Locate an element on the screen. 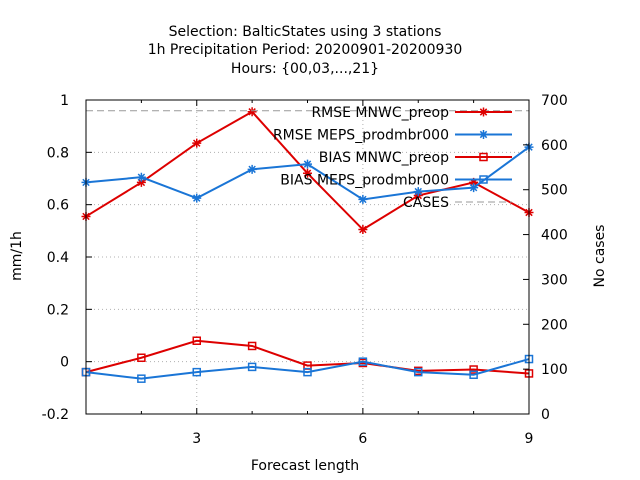 Image resolution: width=640 pixels, height=480 pixels. y2-tick-label: 400 is located at coordinates (554, 236).